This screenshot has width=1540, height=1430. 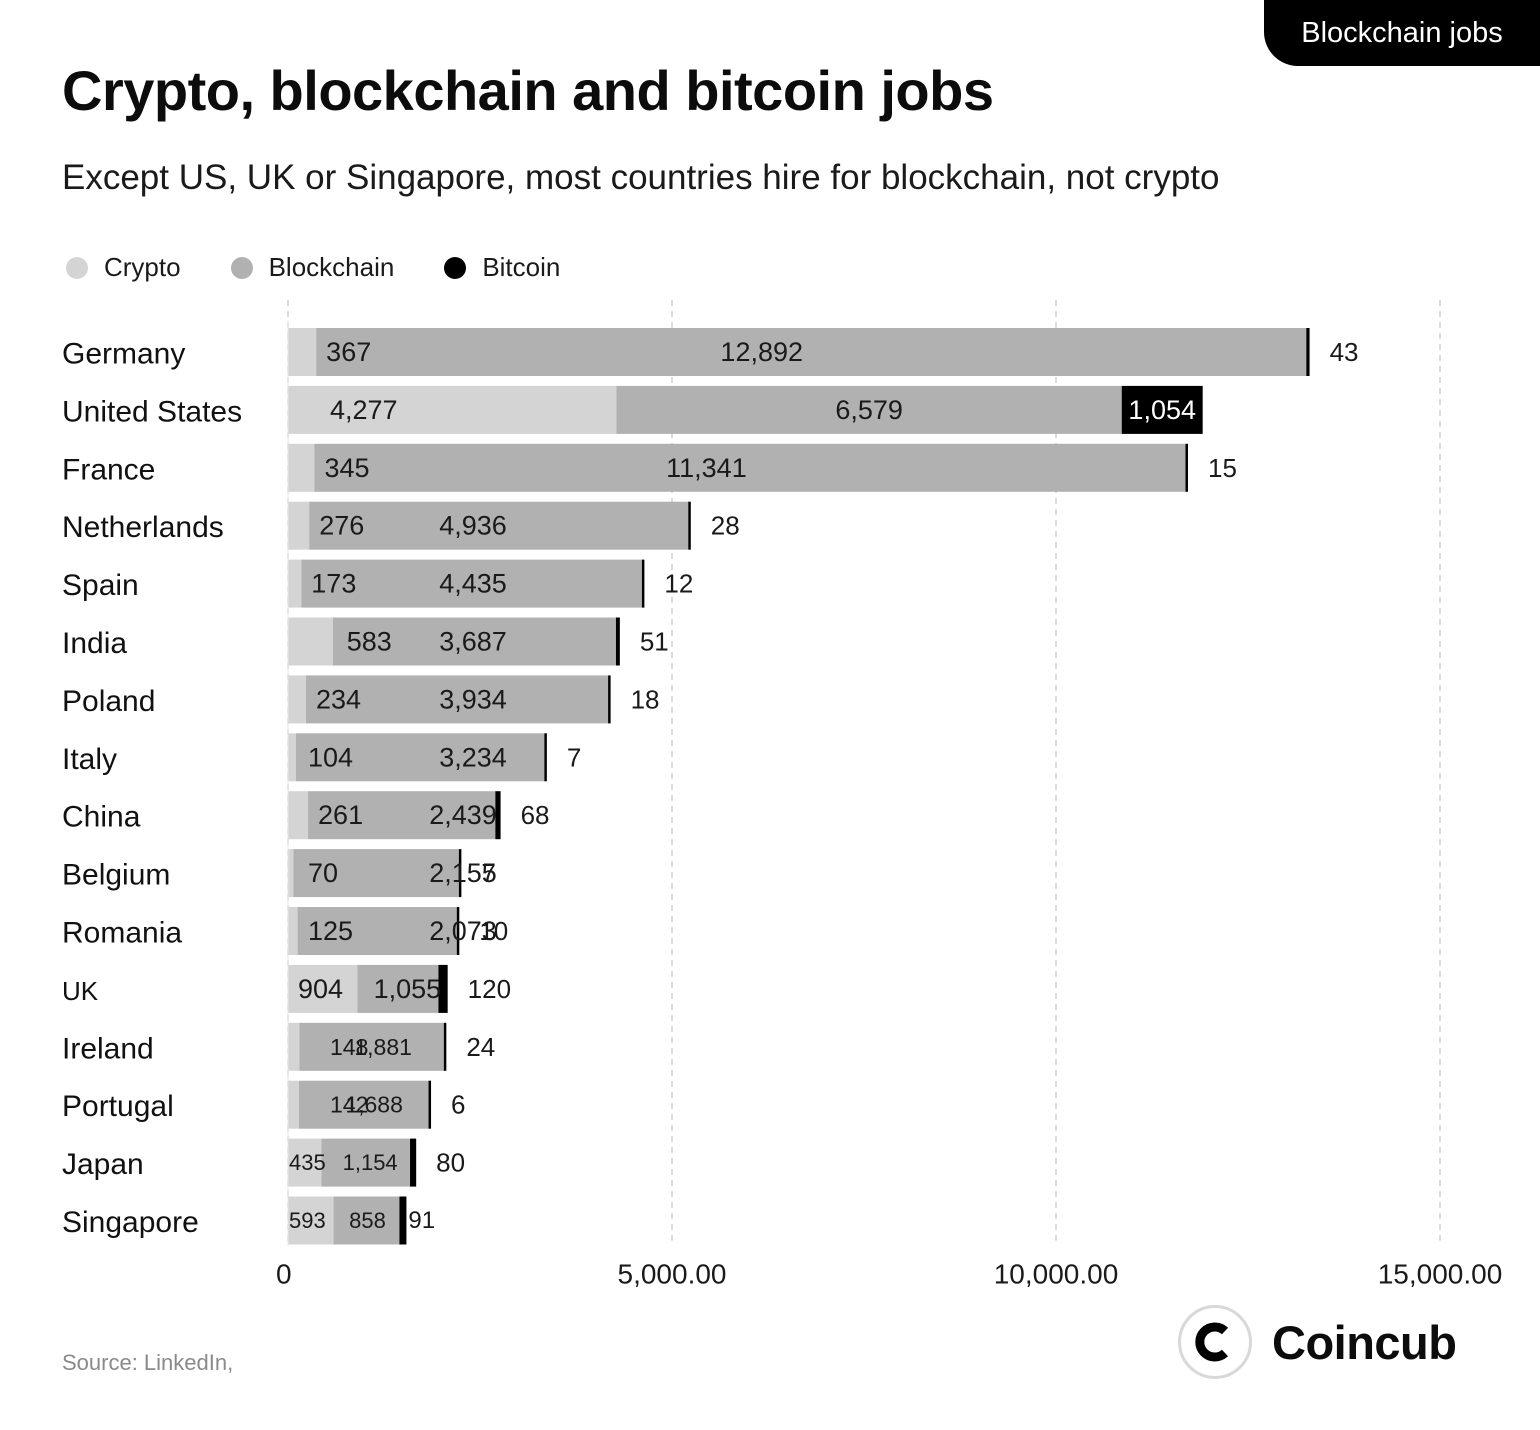 I want to click on category-label: Singapore, so click(x=130, y=1222).